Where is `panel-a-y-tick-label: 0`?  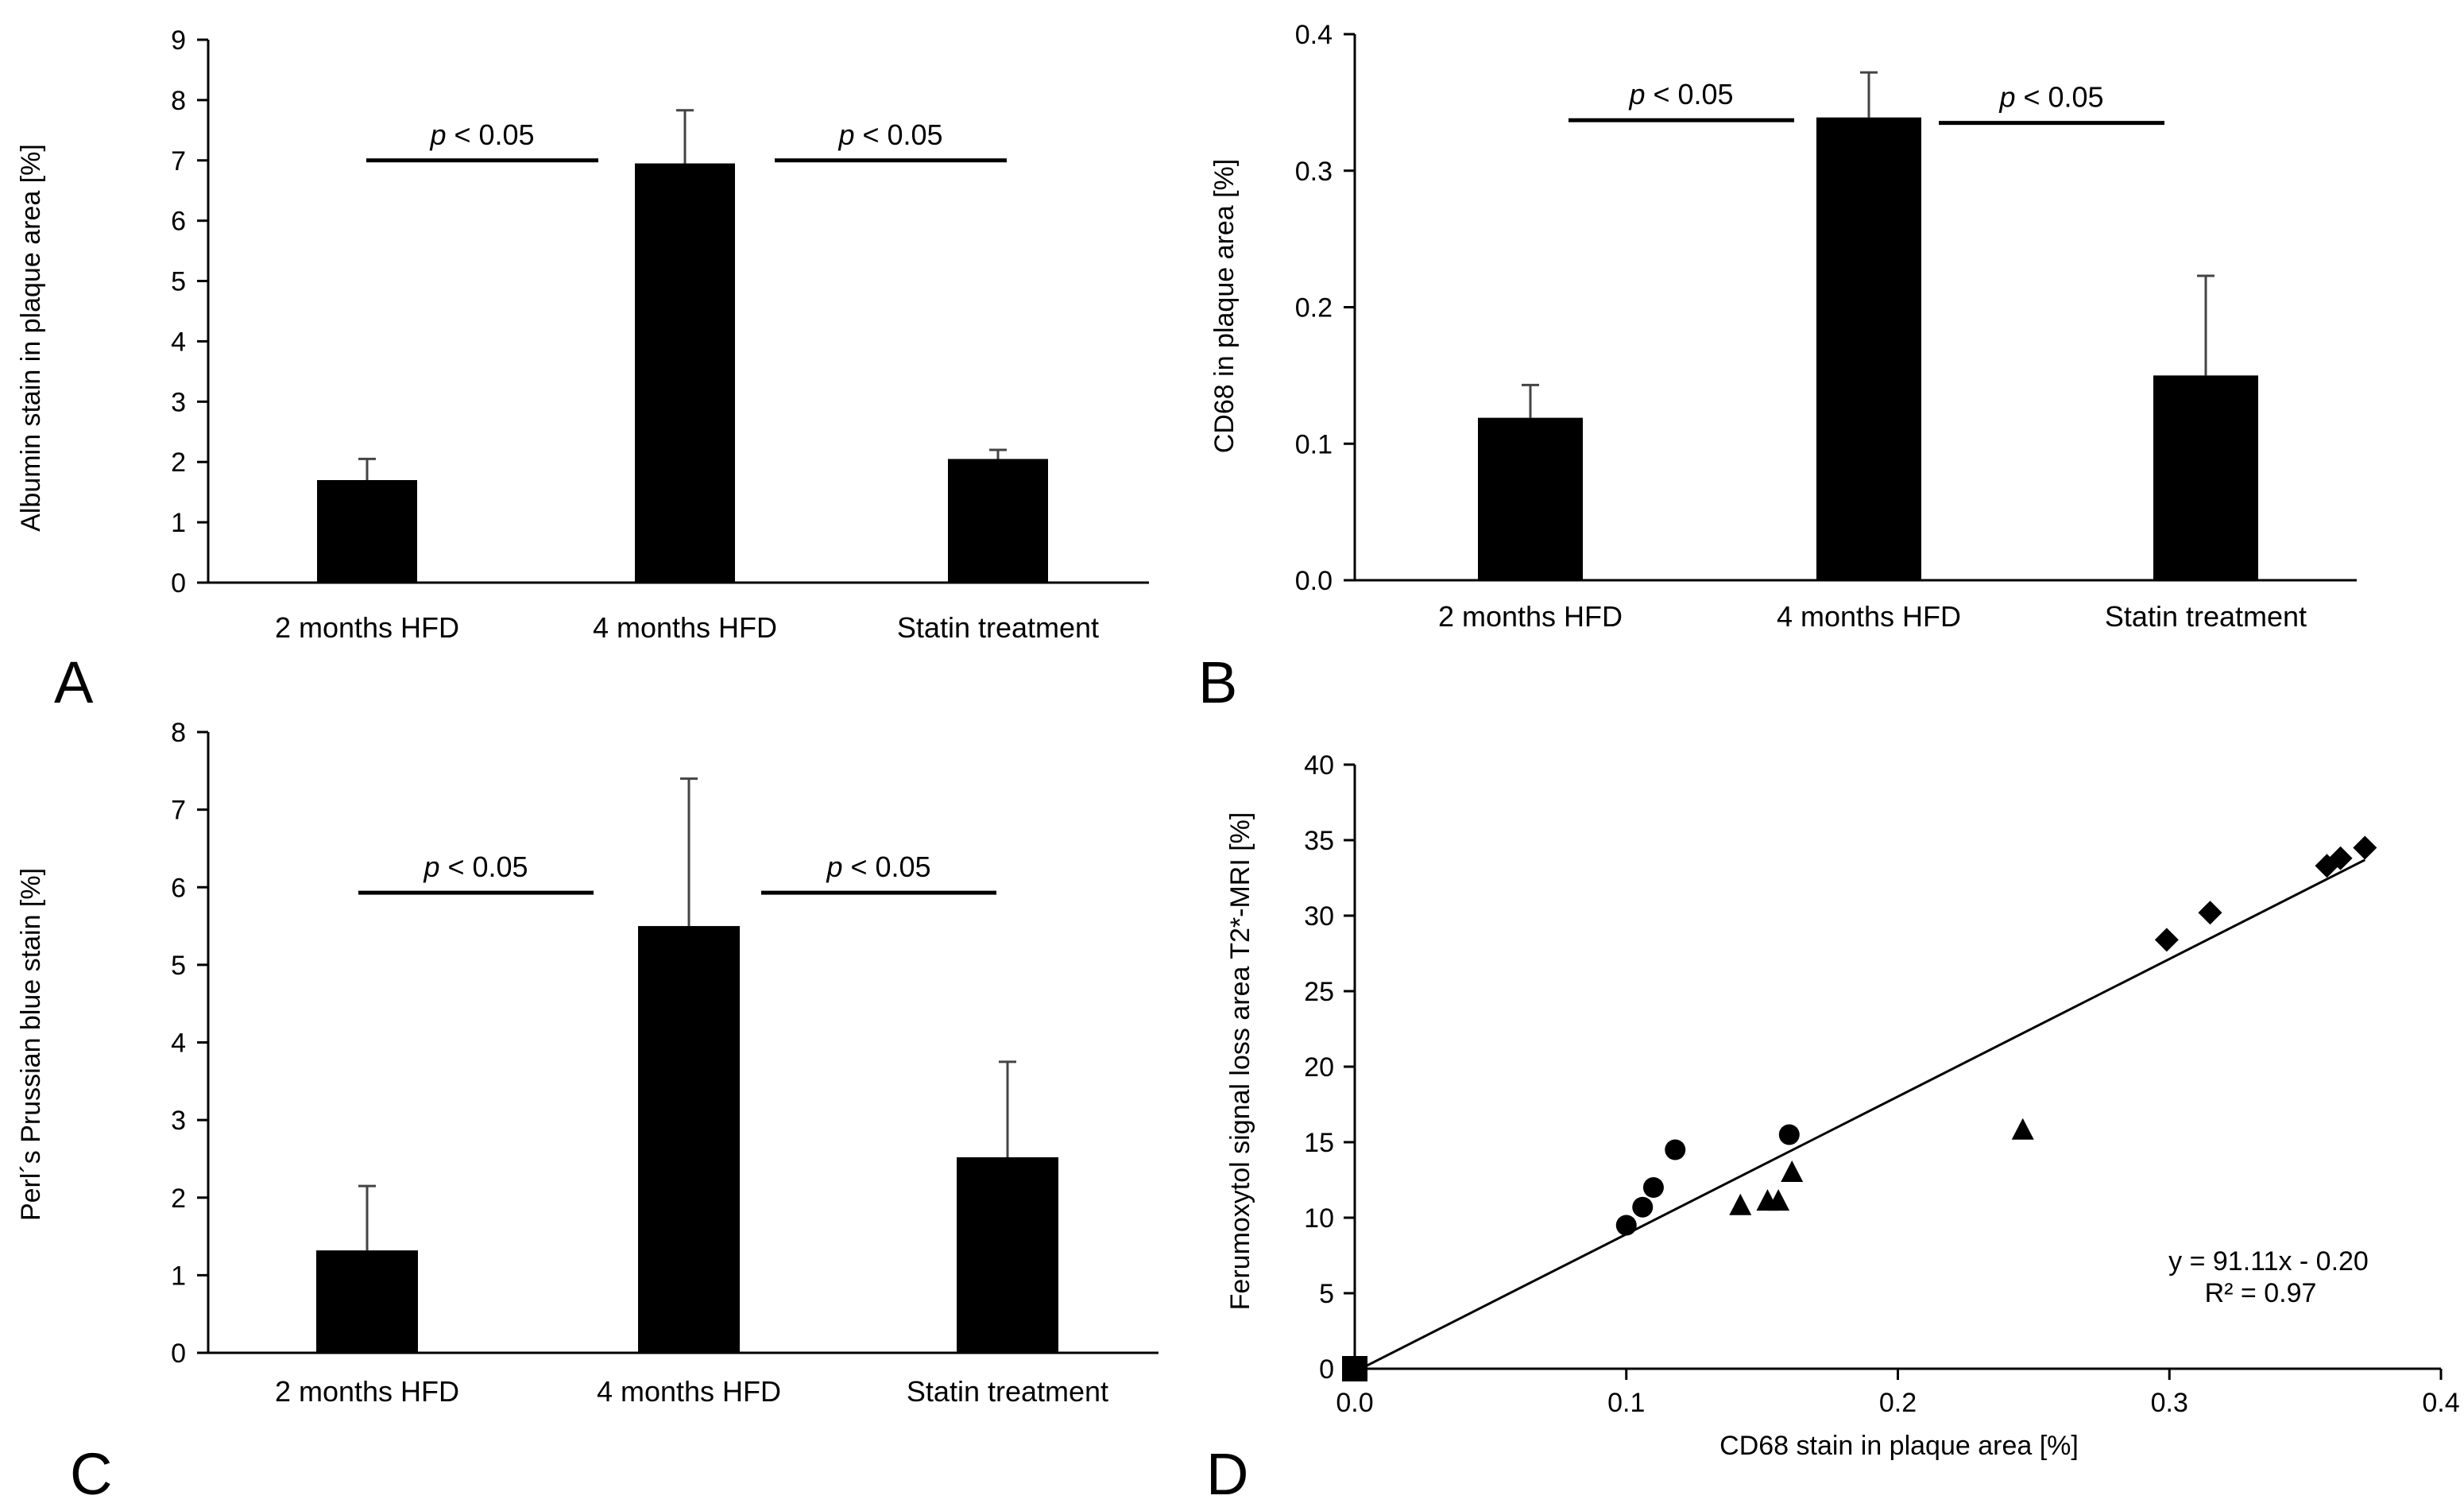 panel-a-y-tick-label: 0 is located at coordinates (178, 583).